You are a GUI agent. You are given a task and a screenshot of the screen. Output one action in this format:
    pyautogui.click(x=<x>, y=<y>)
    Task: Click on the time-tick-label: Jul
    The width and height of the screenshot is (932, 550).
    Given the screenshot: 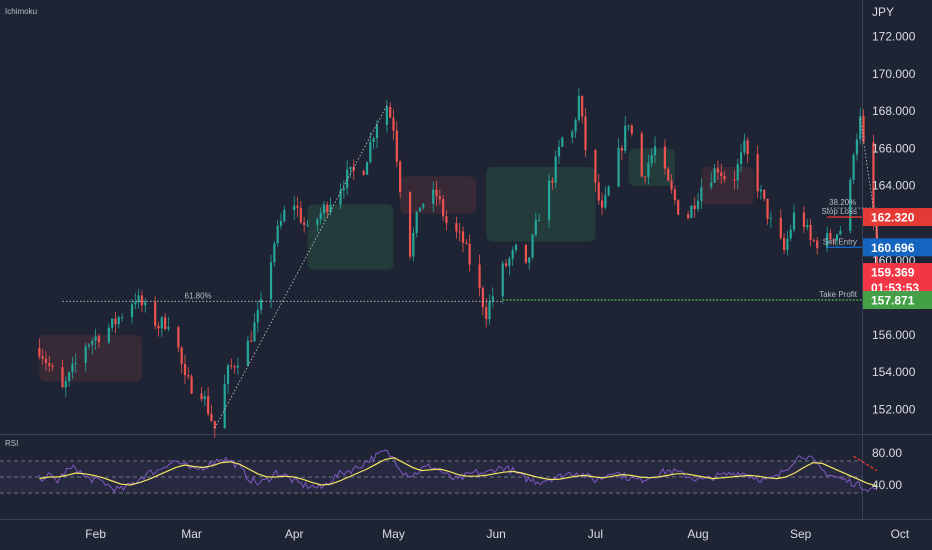 What is the action you would take?
    pyautogui.click(x=595, y=534)
    